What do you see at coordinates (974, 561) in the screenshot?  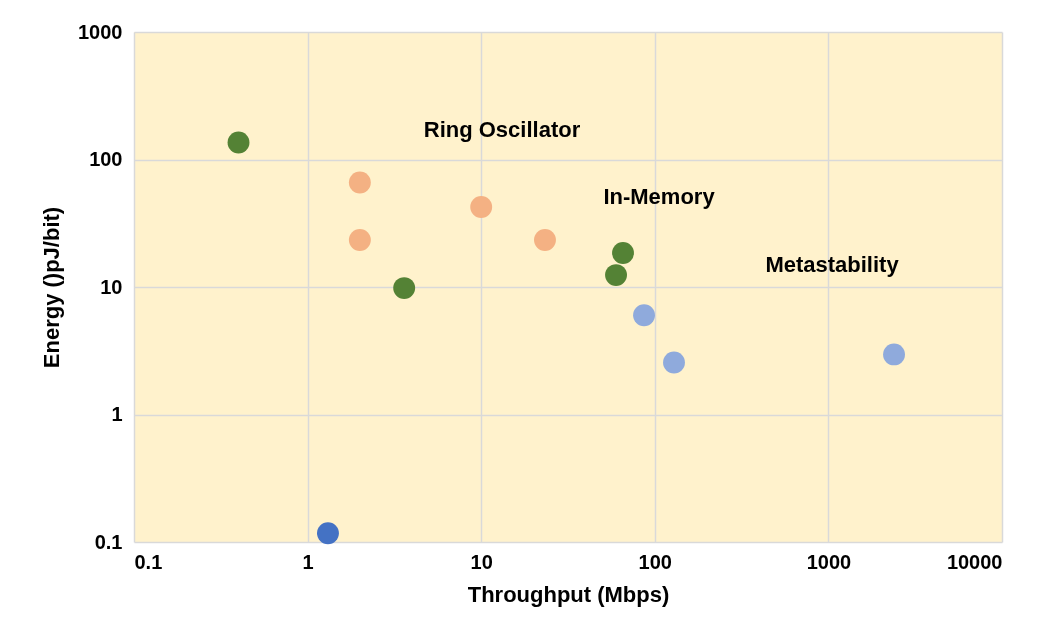 I see `x-tick-label: 10000` at bounding box center [974, 561].